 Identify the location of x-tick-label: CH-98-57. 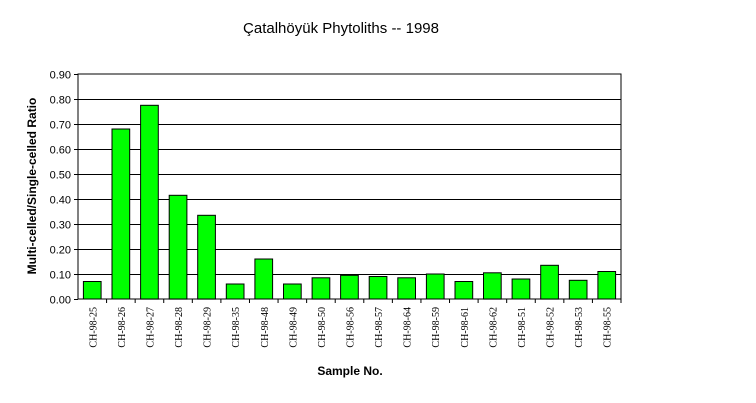
(379, 327).